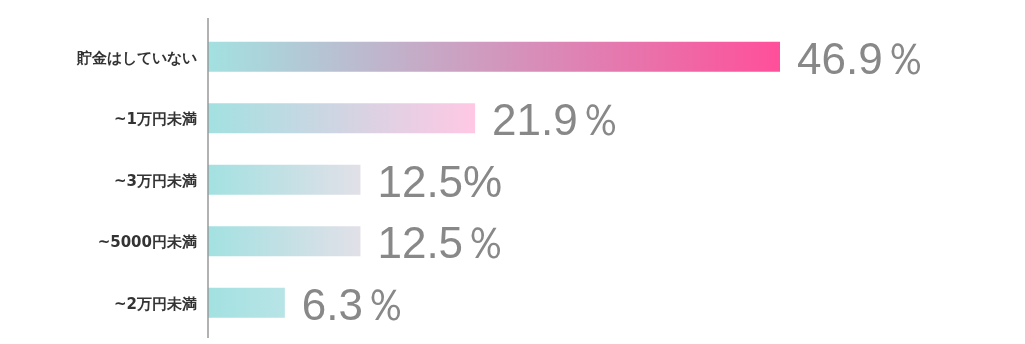  I want to click on data-label: 46.9％, so click(862, 58).